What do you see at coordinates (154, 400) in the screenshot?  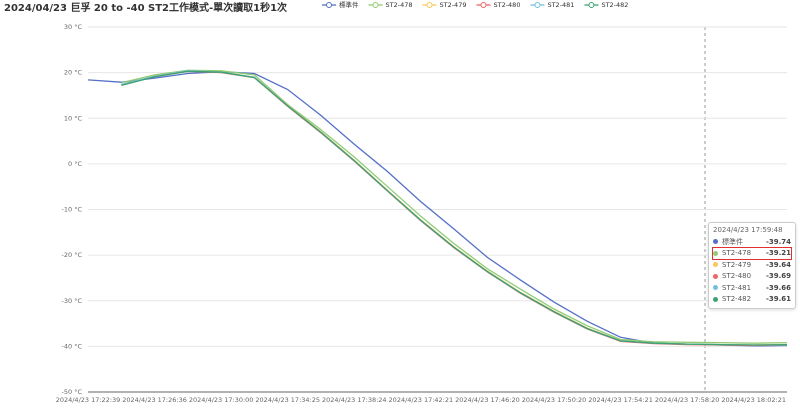 I see `x-tick-label: 2024/4/23 17:26:36` at bounding box center [154, 400].